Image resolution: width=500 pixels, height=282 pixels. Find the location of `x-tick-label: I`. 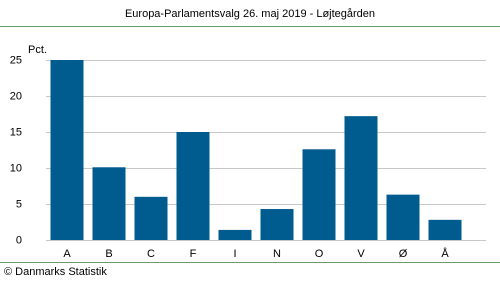

x-tick-label: I is located at coordinates (234, 254).